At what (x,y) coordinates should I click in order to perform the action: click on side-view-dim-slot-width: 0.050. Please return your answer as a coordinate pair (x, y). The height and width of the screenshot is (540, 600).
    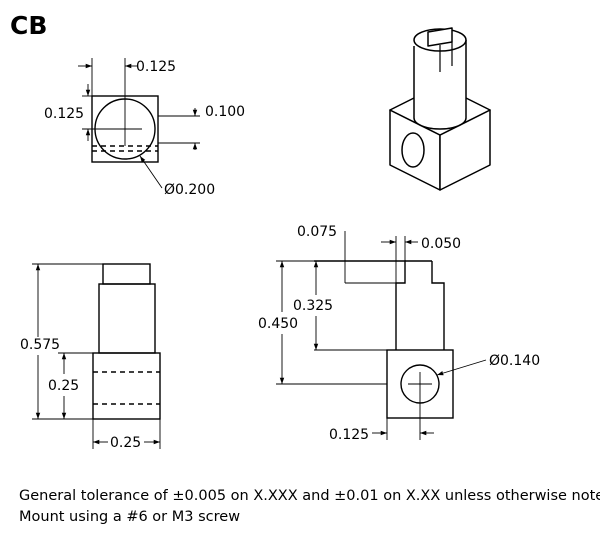
    Looking at the image, I should click on (441, 244).